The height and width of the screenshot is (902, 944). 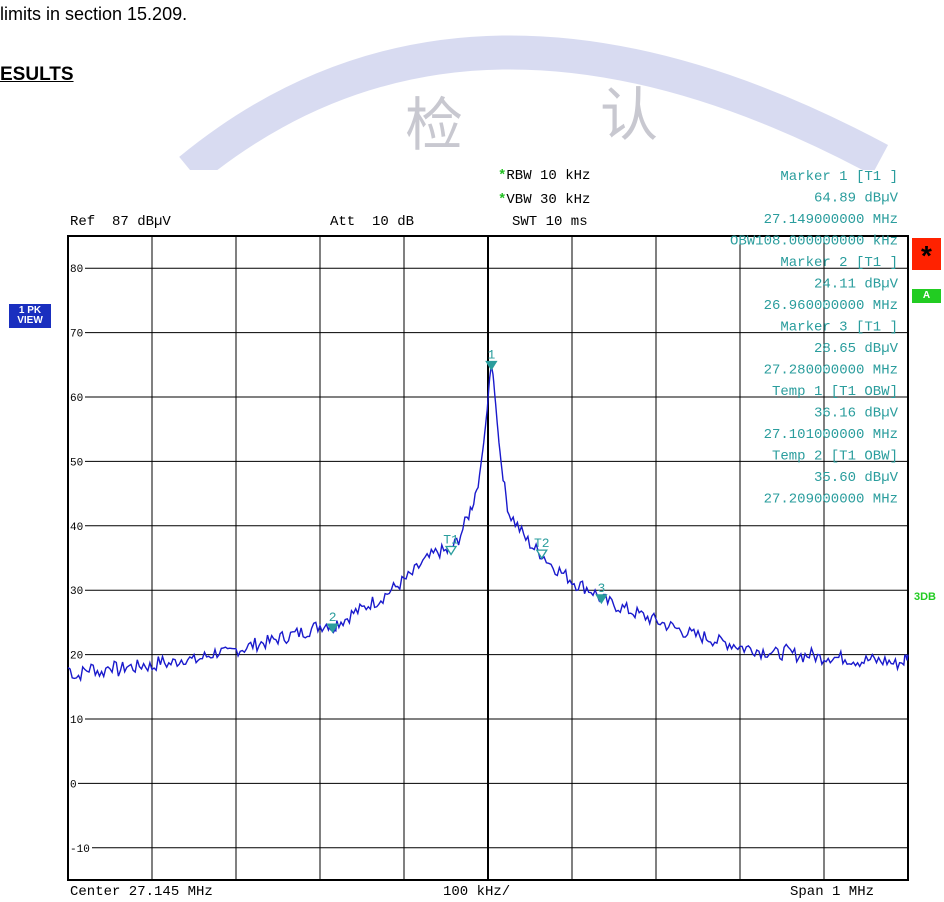 I want to click on rbw-star-icon: *, so click(x=502, y=176).